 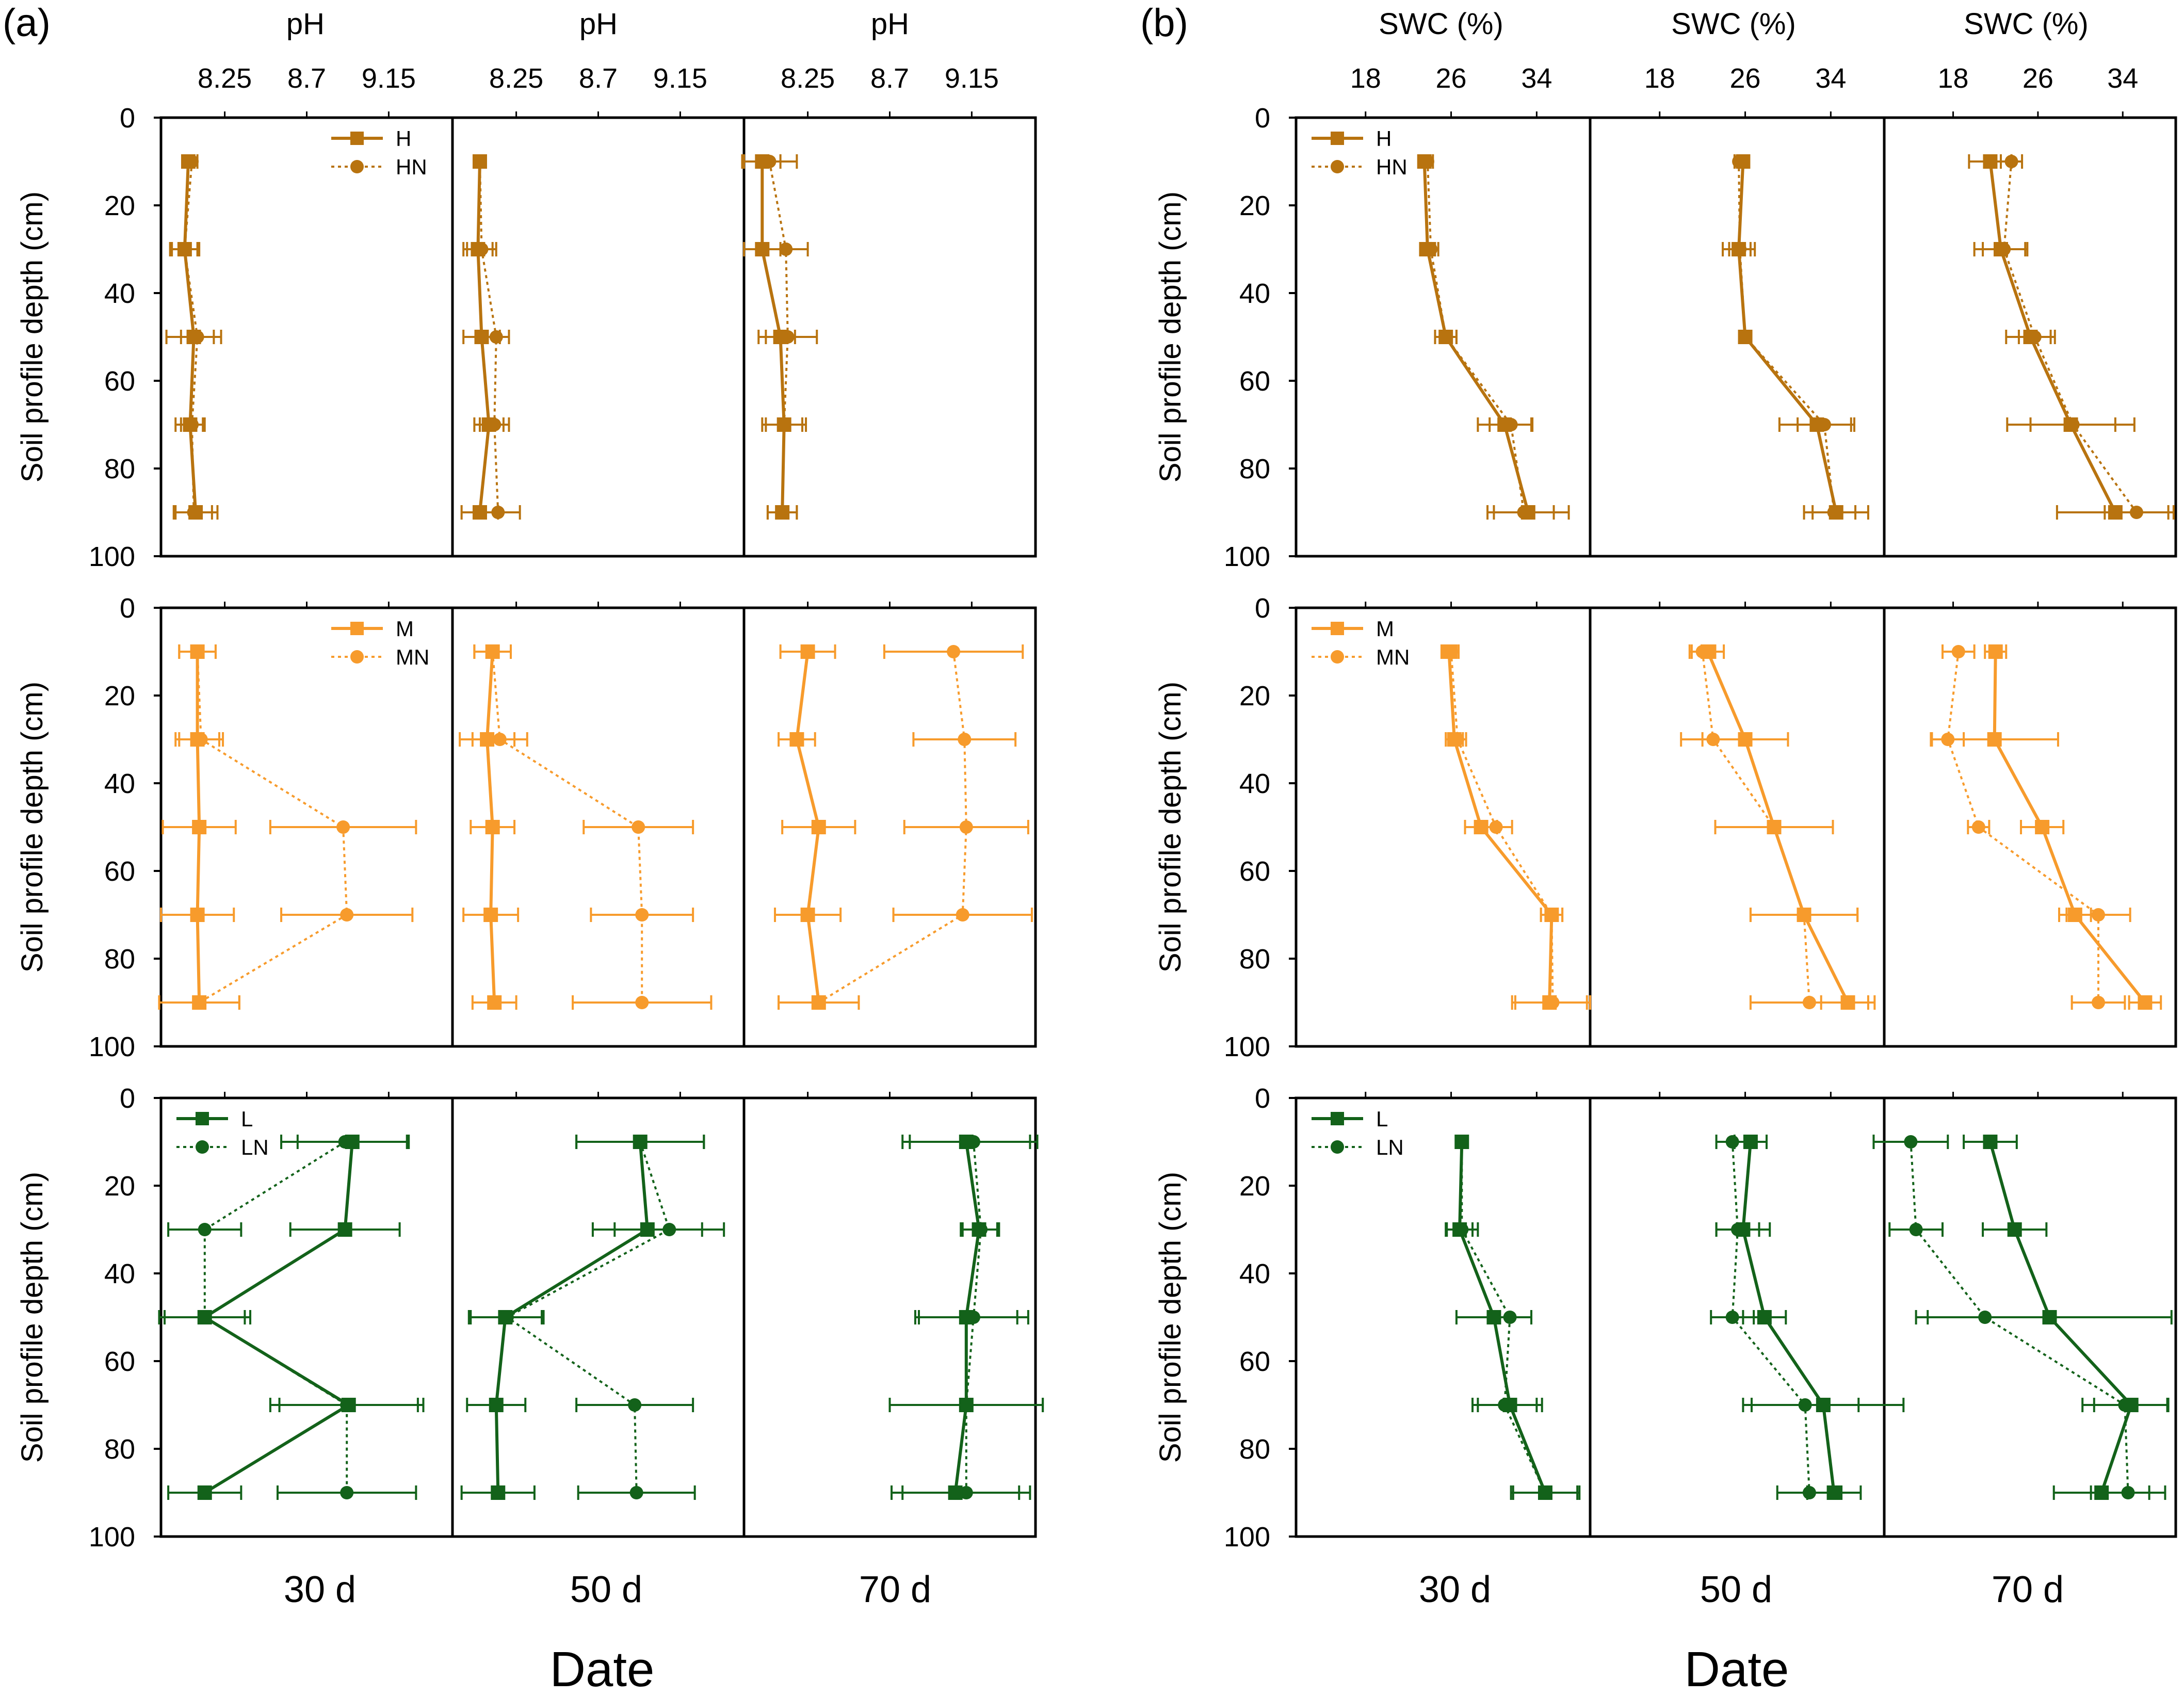 What do you see at coordinates (203, 1118) in the screenshot?
I see `legend-marker-a-L` at bounding box center [203, 1118].